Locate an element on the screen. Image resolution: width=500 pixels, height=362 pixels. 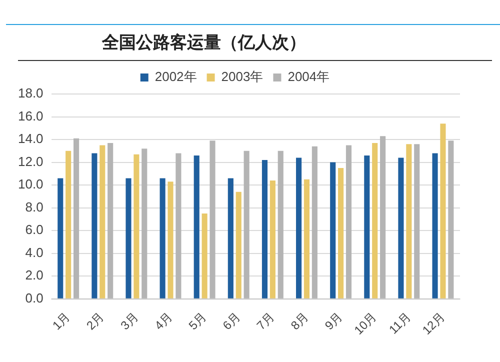
legend-label: 2003年 is located at coordinates (242, 76).